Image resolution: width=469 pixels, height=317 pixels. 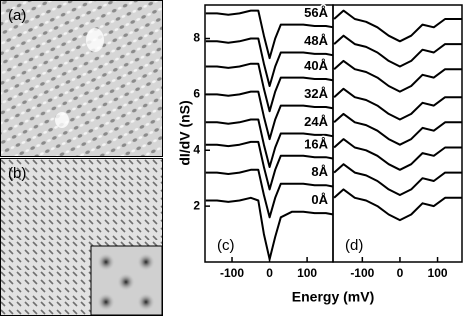 I want to click on panel-label: (c), so click(x=226, y=245).